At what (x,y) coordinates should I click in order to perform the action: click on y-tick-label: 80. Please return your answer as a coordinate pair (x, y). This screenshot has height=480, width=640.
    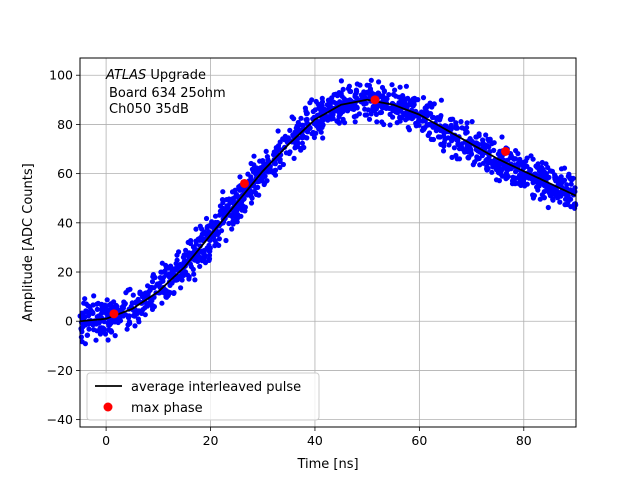
    Looking at the image, I should click on (65, 124).